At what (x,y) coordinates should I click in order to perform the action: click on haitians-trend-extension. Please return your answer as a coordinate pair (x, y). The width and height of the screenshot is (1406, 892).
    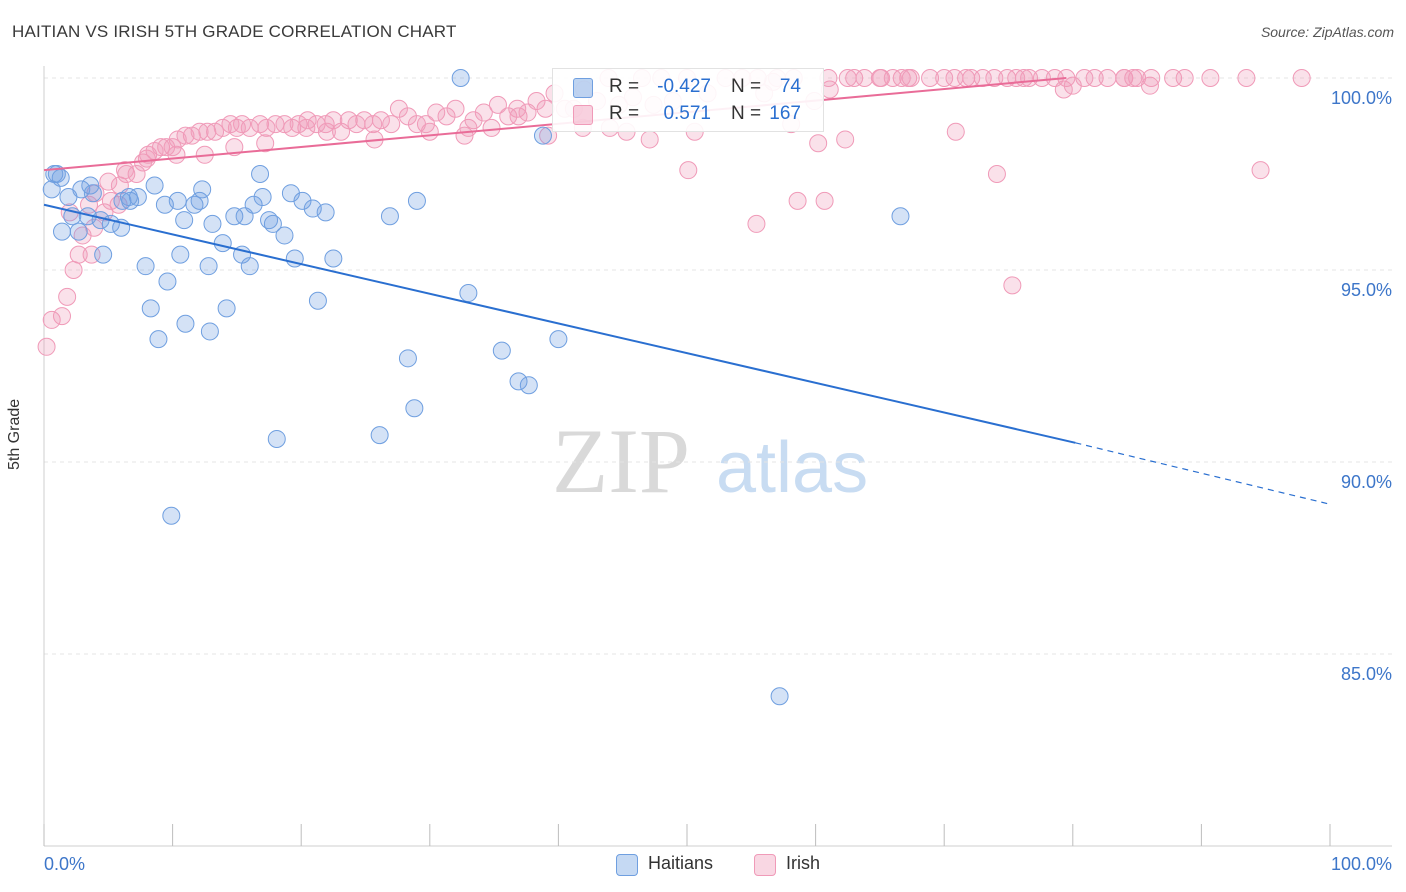
    Looking at the image, I should click on (1203, 473).